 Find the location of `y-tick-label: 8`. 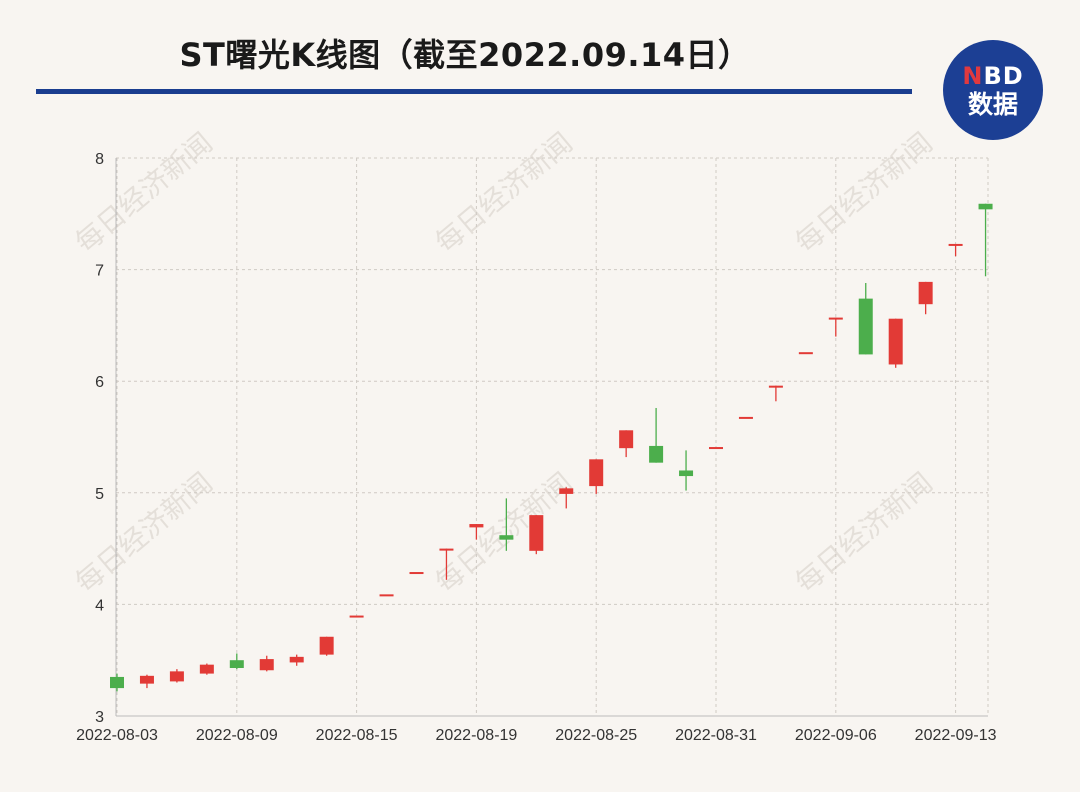

y-tick-label: 8 is located at coordinates (99, 159).